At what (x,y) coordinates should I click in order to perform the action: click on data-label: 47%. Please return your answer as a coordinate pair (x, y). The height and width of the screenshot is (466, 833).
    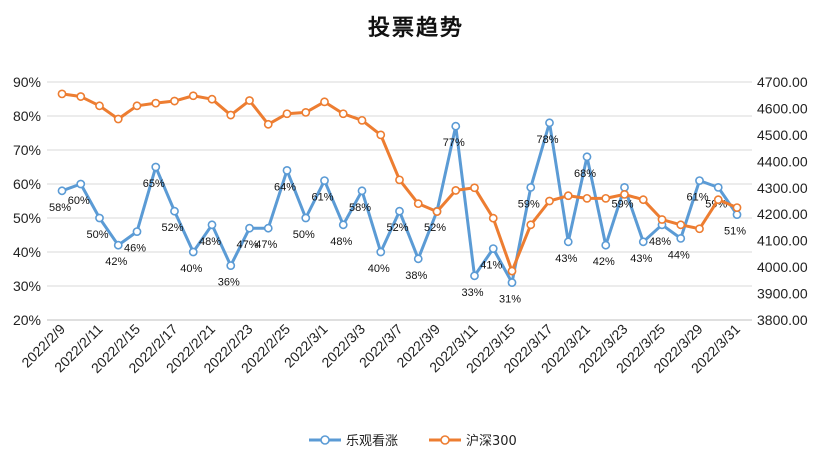
    Looking at the image, I should click on (247, 245).